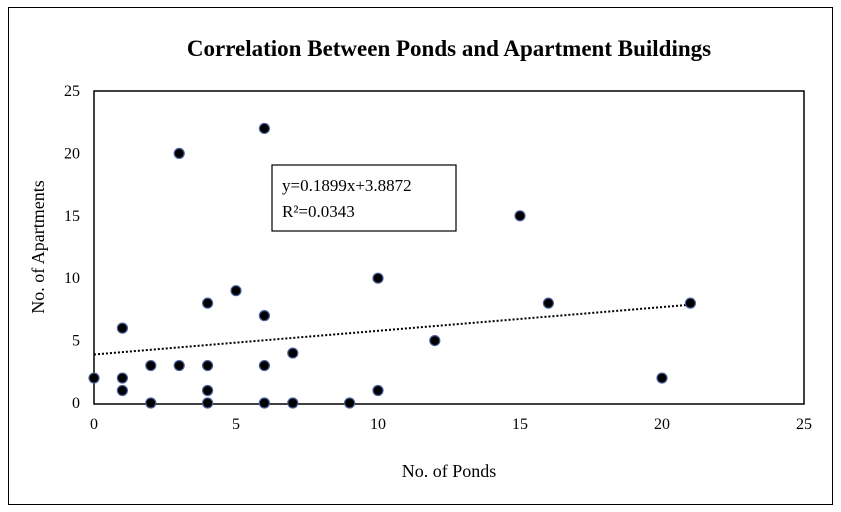  Describe the element at coordinates (662, 424) in the screenshot. I see `x-tick-label: 20` at that location.